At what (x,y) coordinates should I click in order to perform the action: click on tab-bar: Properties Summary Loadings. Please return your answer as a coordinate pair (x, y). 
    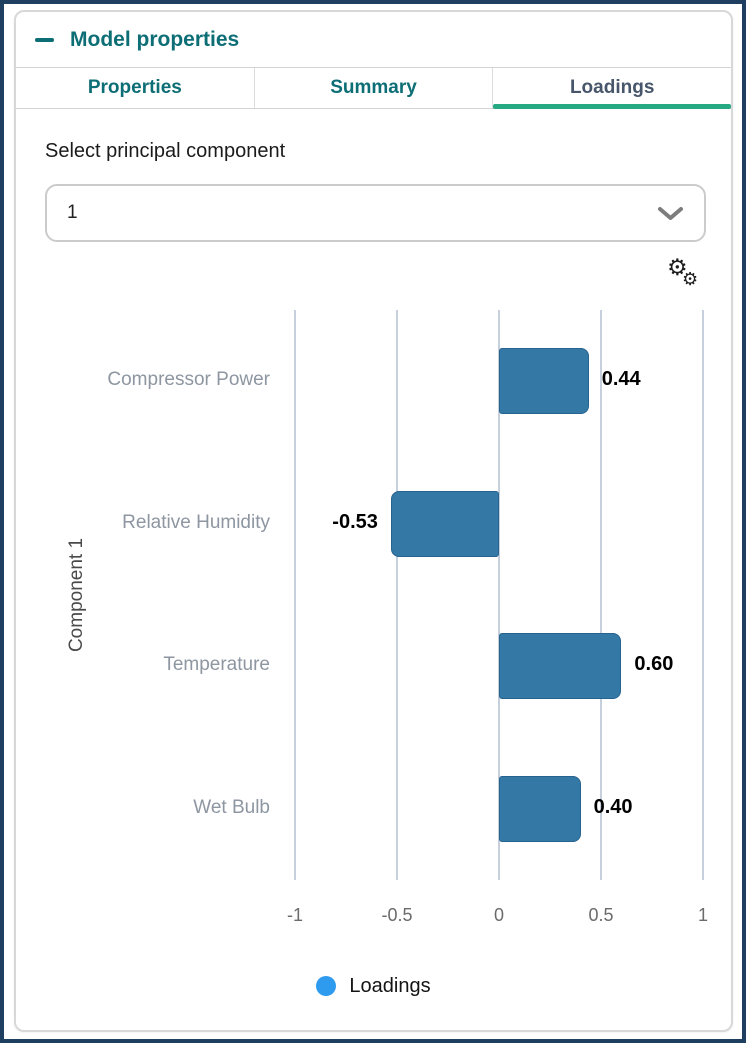
    Looking at the image, I should click on (374, 88).